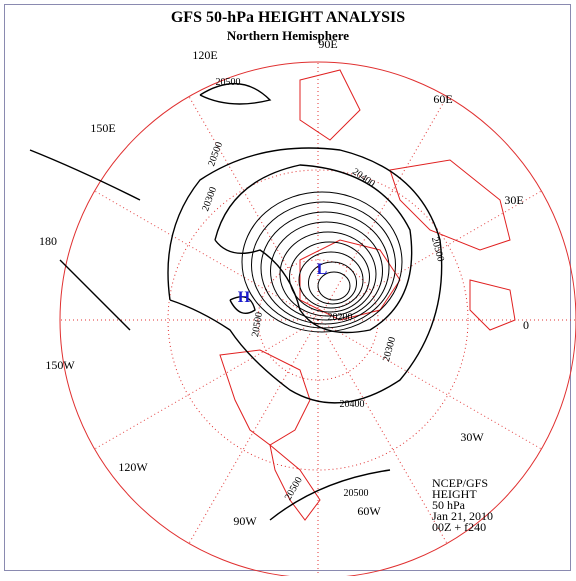 The image size is (576, 581). What do you see at coordinates (460, 483) in the screenshot?
I see `info-line: NCEP/GFS` at bounding box center [460, 483].